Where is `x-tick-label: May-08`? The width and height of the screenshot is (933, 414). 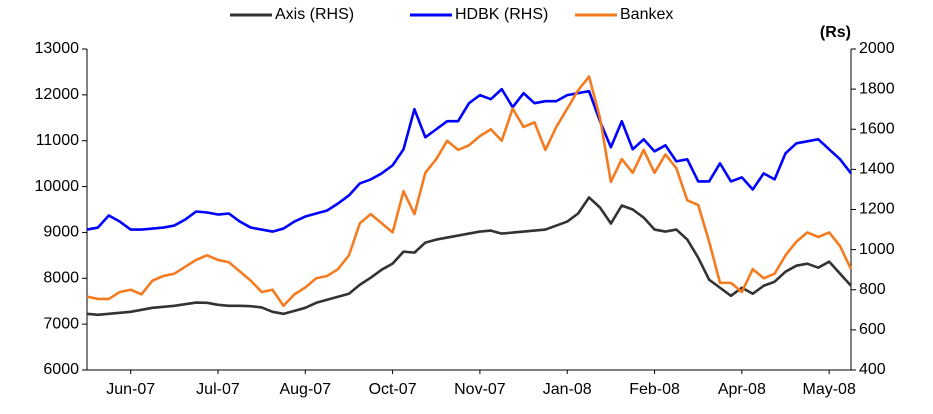 x-tick-label: May-08 is located at coordinates (828, 389).